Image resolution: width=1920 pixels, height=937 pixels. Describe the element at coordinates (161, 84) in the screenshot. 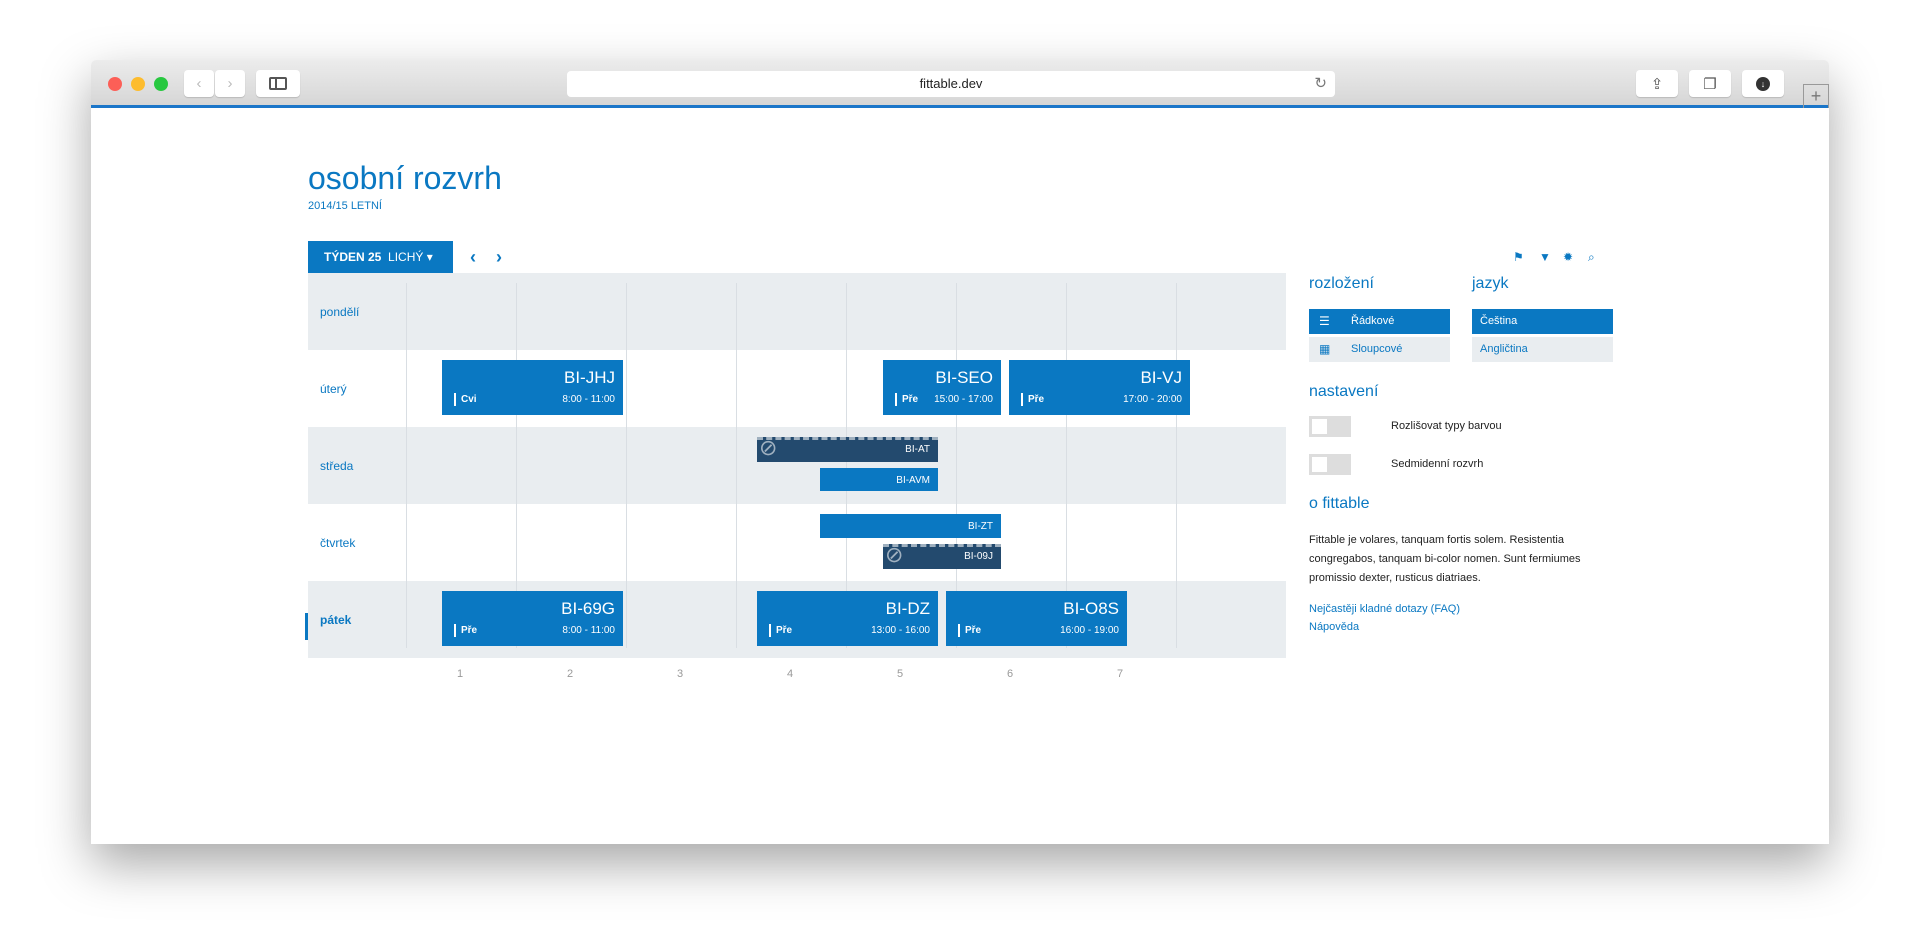

I see `maximize-window-button` at that location.